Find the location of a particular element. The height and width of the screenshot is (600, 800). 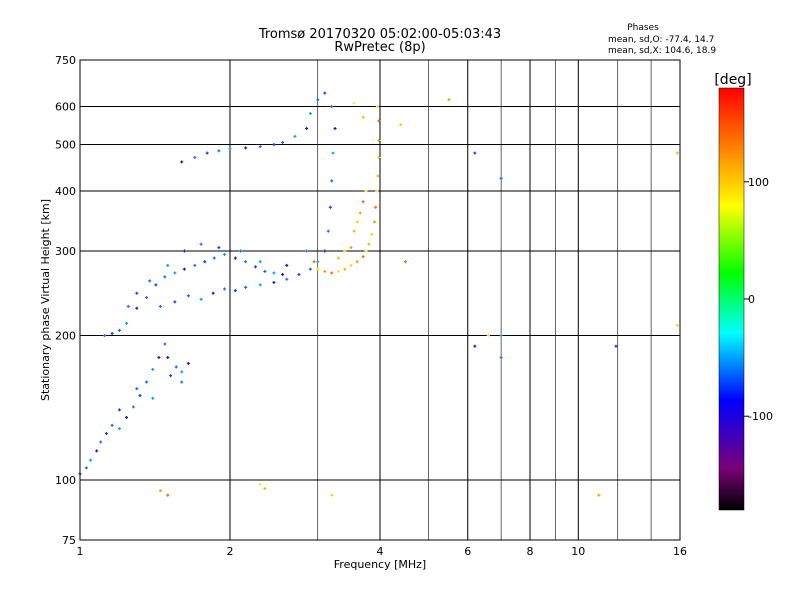

x-tick-label: 16 is located at coordinates (680, 551).